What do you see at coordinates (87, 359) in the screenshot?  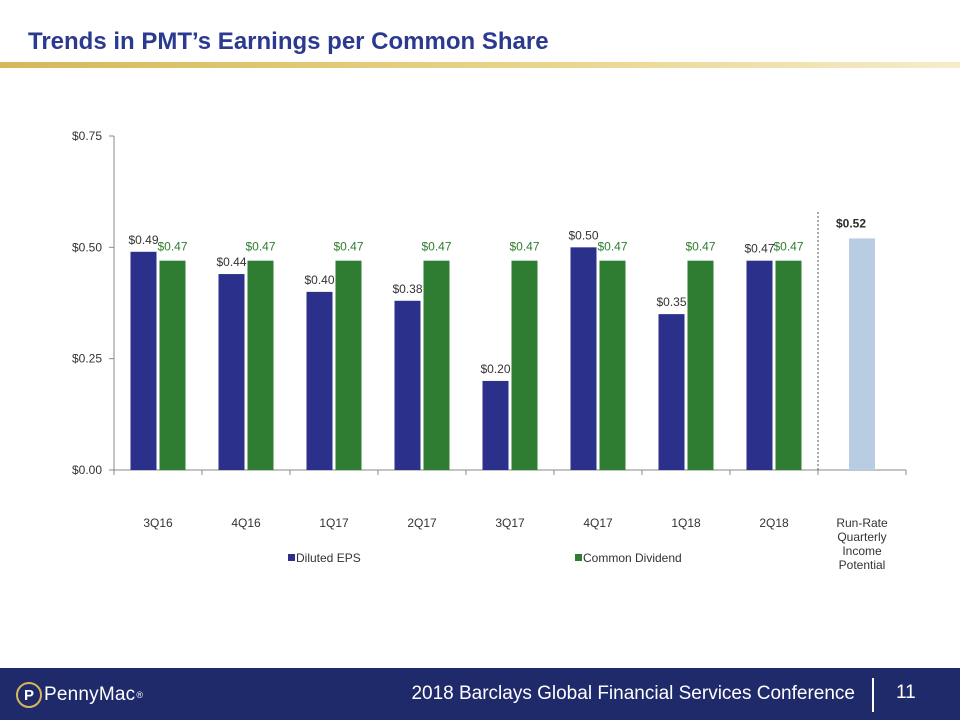 I see `y-tick-label: $0.25` at bounding box center [87, 359].